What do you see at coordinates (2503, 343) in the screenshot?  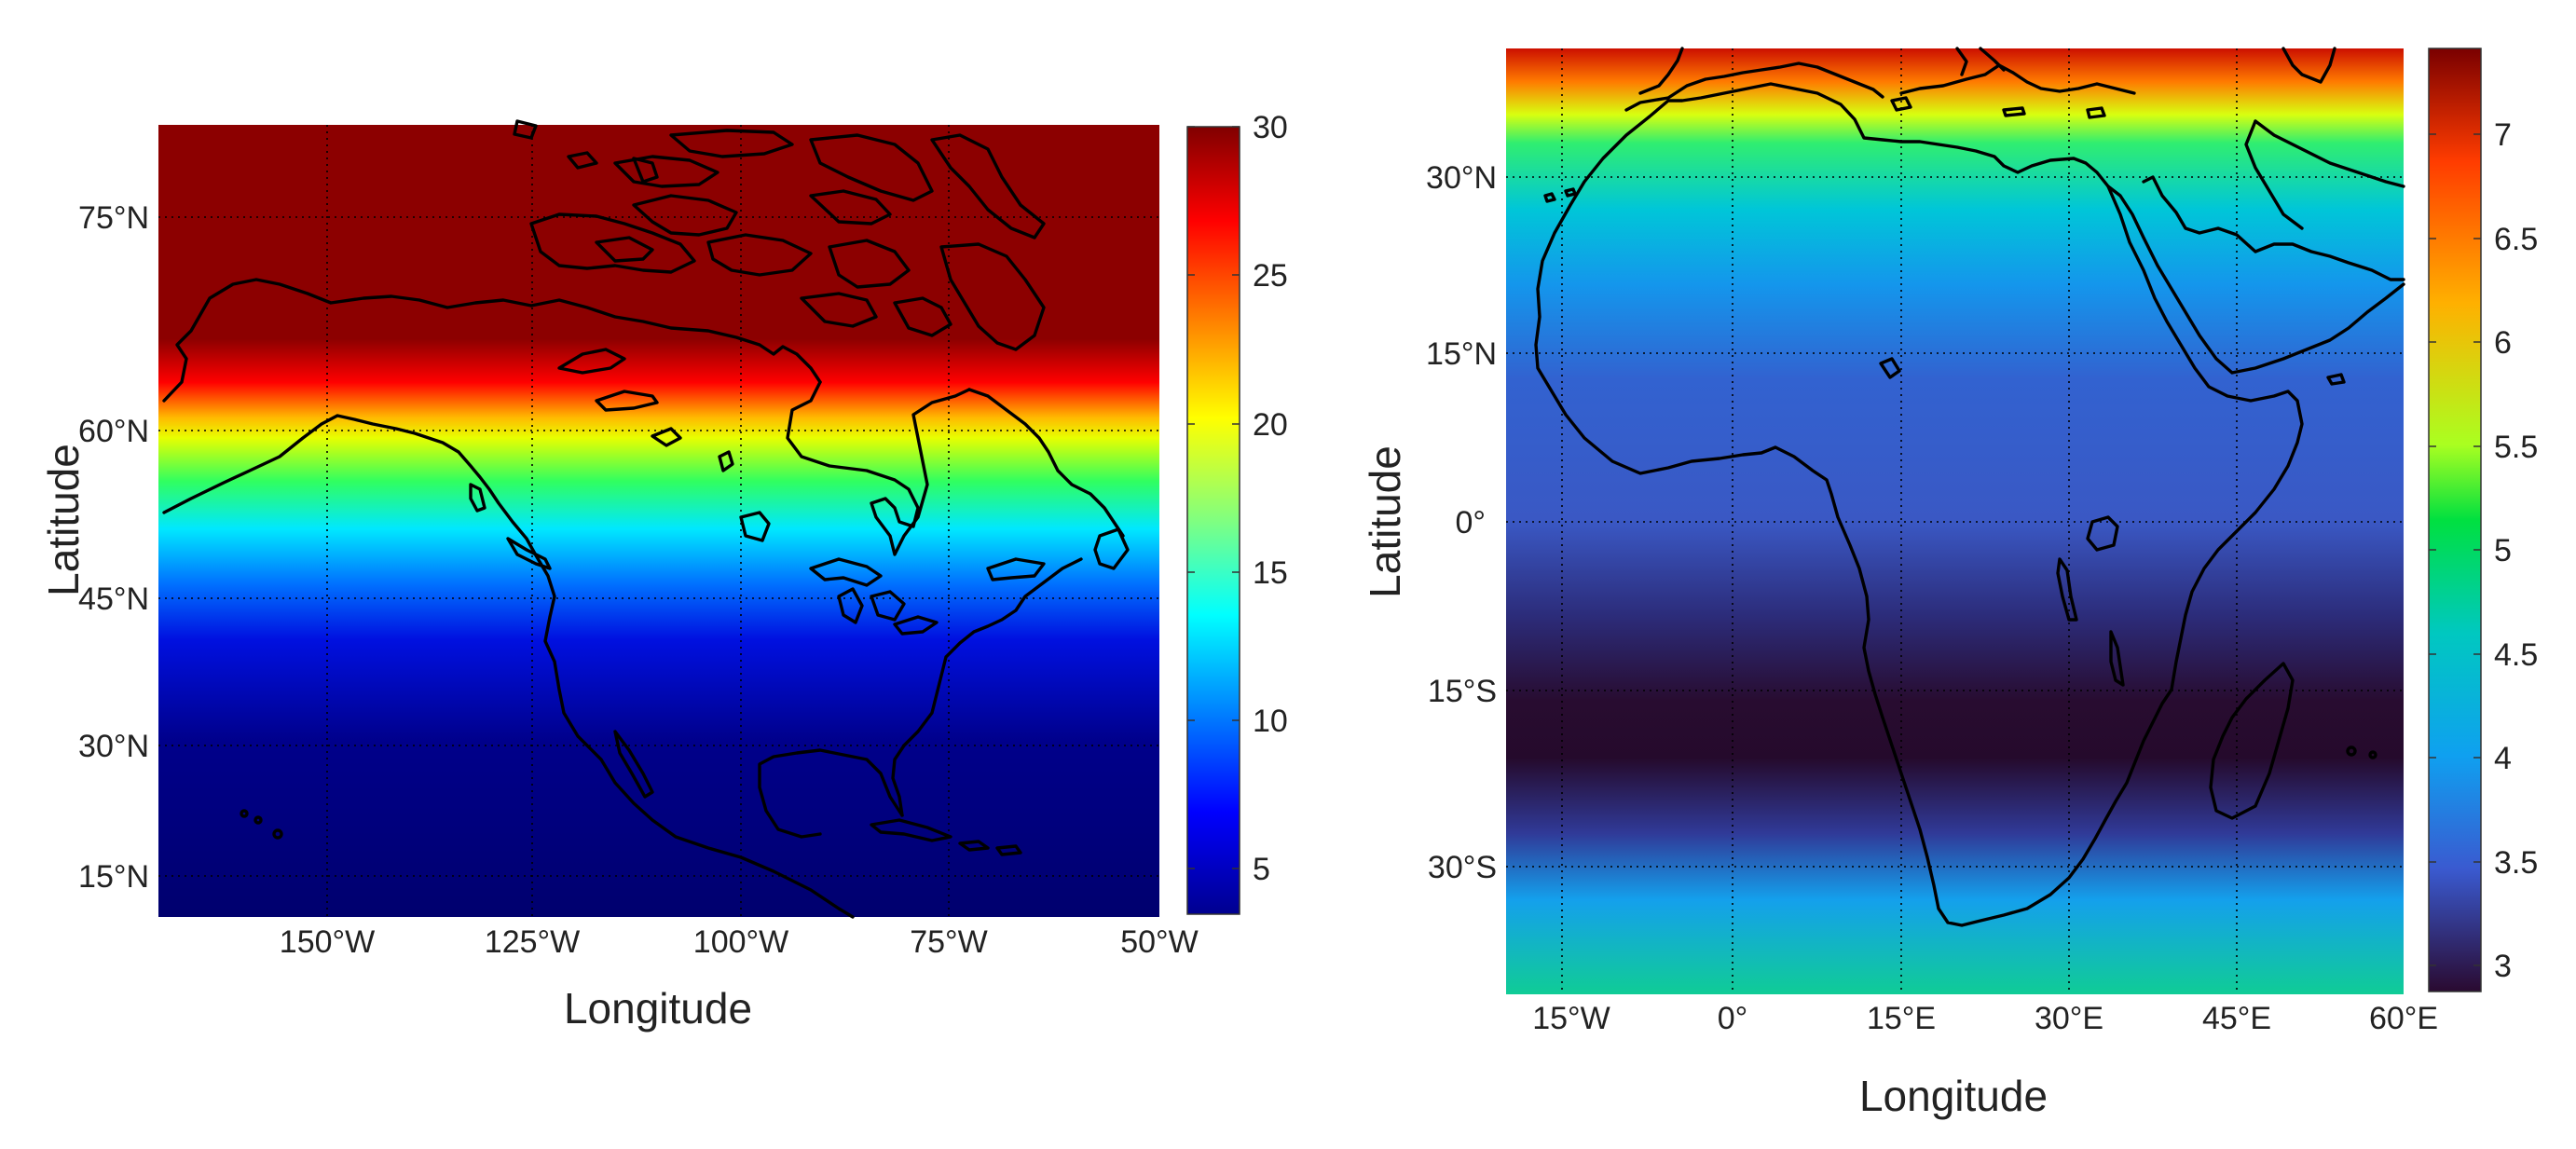 I see `colorbar-tick: 6` at bounding box center [2503, 343].